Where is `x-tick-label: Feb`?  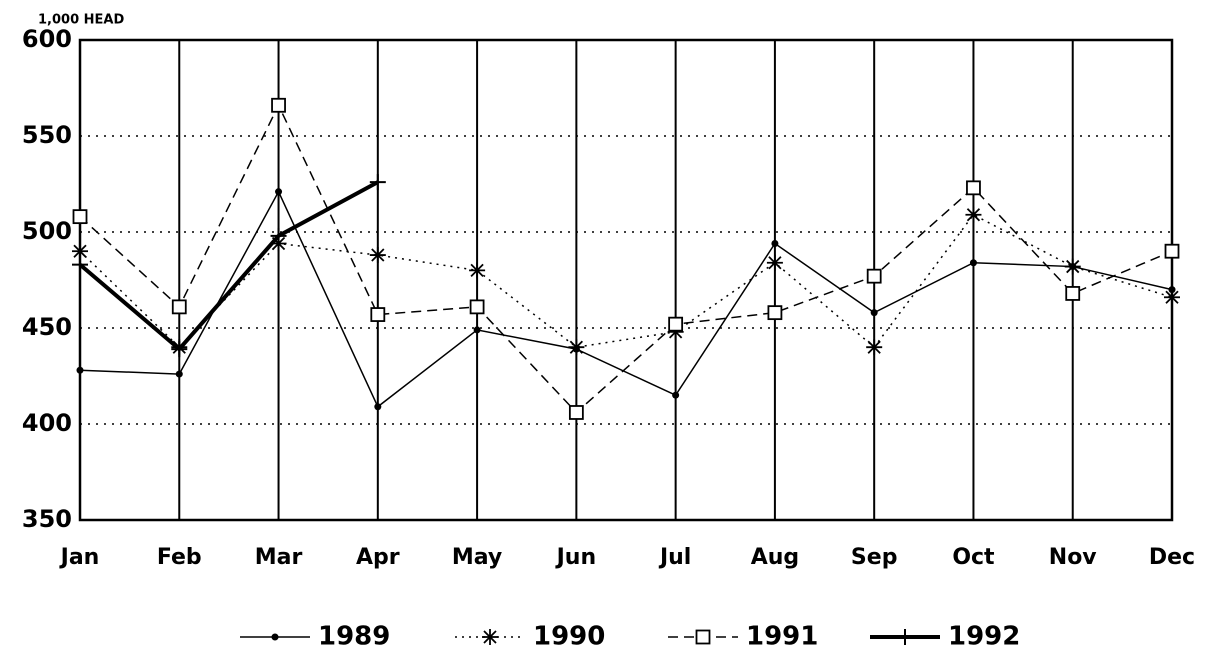 x-tick-label: Feb is located at coordinates (179, 557).